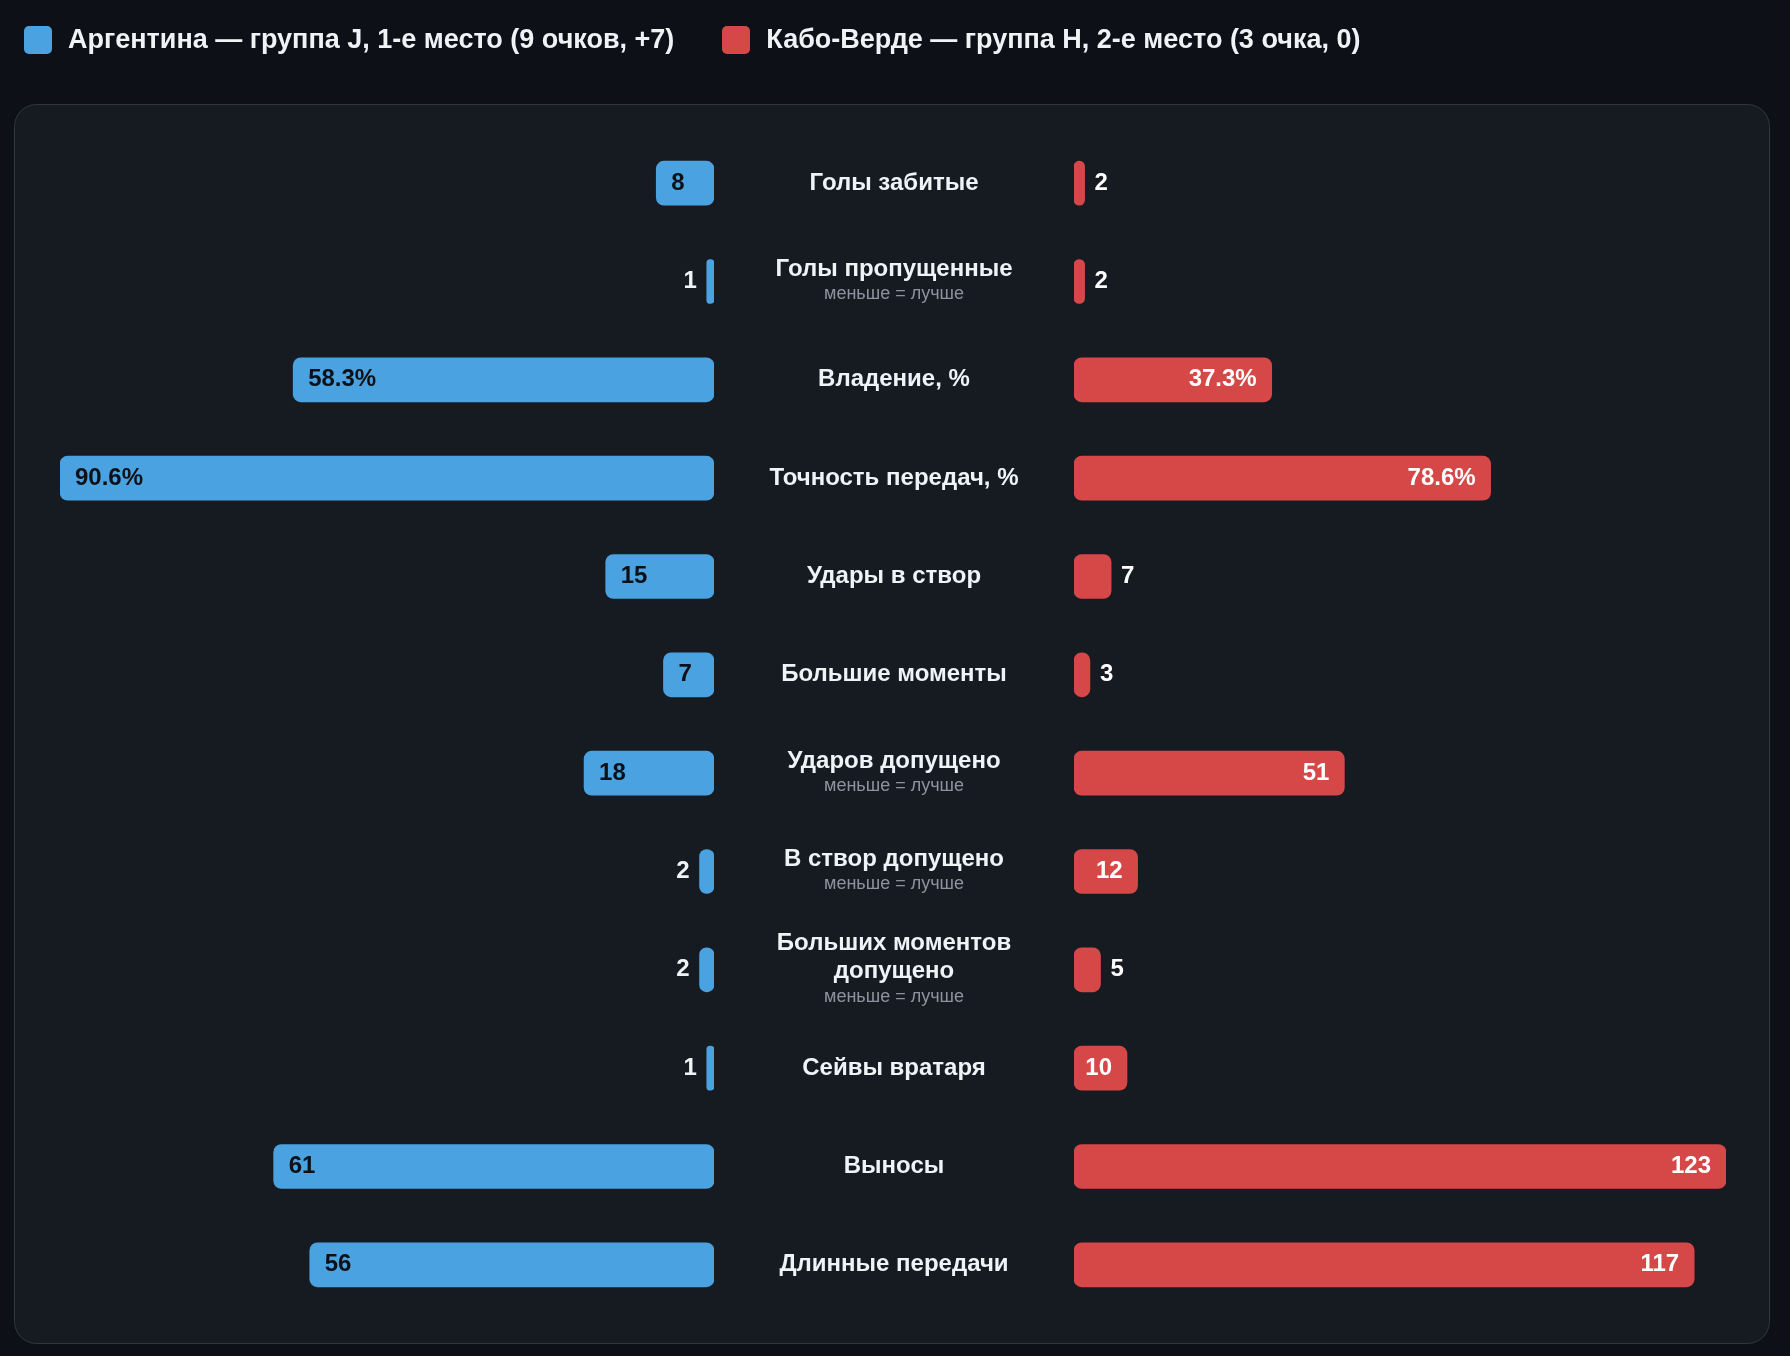 This screenshot has height=1356, width=1790. Describe the element at coordinates (634, 575) in the screenshot. I see `data-label: 15` at that location.